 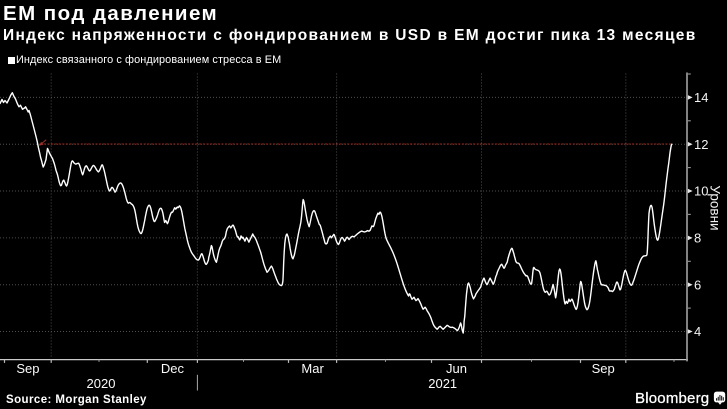 I want to click on svg-text: 10, so click(x=701, y=191).